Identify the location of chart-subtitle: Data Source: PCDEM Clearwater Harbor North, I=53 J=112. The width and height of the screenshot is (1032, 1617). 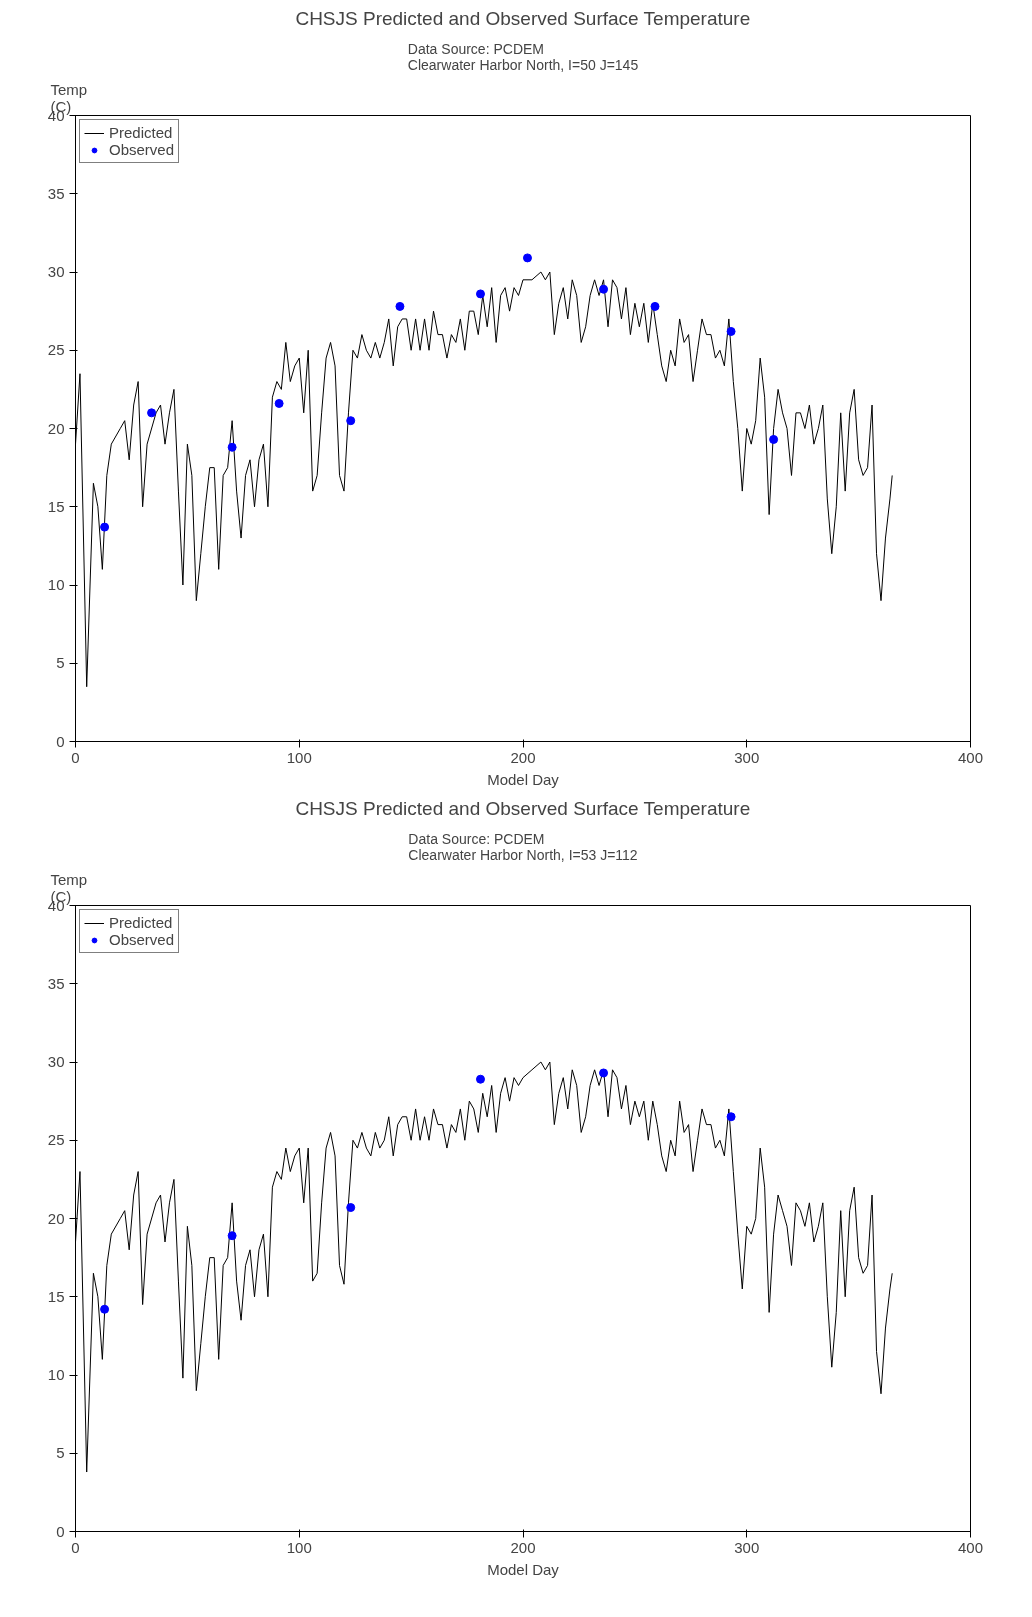
(523, 846).